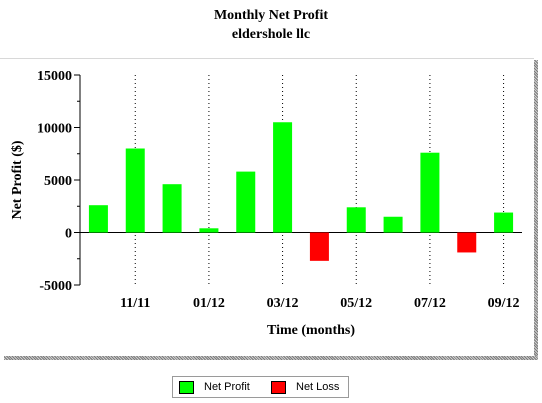  What do you see at coordinates (58, 181) in the screenshot?
I see `y-tick-label: 5000` at bounding box center [58, 181].